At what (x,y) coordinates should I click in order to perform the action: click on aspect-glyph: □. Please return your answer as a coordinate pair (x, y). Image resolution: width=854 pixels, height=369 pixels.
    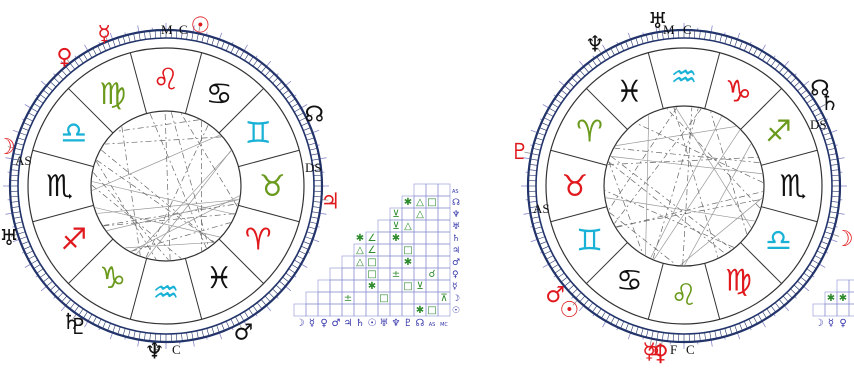
    Looking at the image, I should click on (407, 250).